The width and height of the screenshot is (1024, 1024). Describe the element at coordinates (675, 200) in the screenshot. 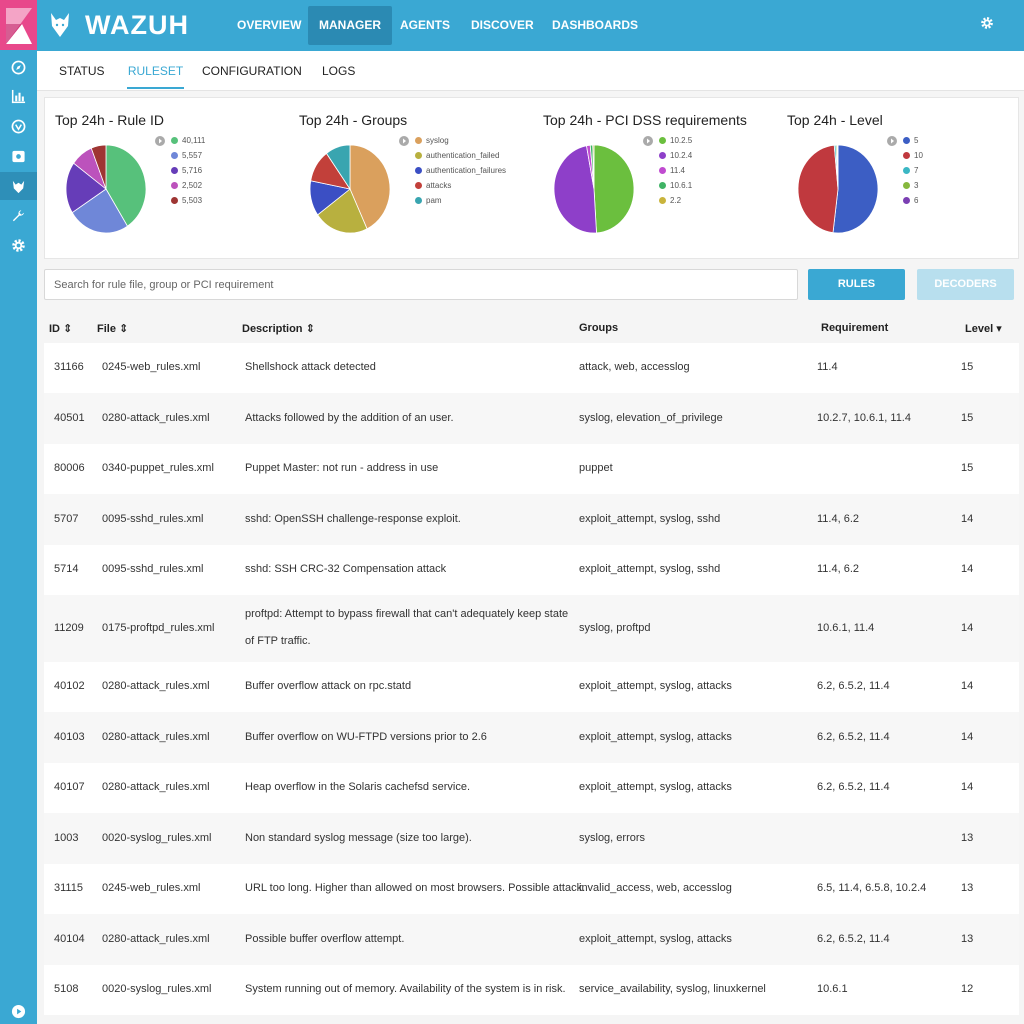

I see `legend-item: 2.2` at that location.